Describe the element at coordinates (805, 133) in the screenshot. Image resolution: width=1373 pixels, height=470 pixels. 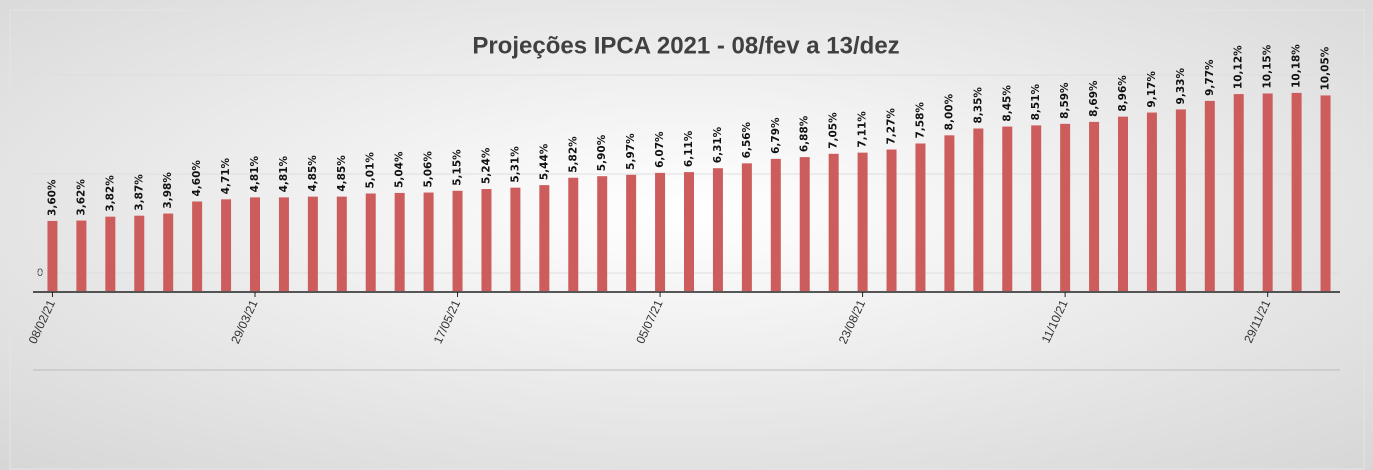
I see `value-label: 6,88%` at that location.